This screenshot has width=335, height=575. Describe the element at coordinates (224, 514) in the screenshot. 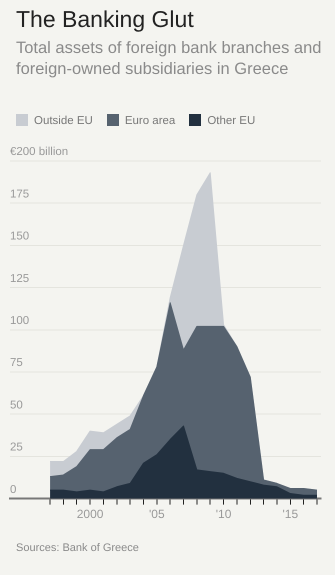

I see `x-tick-label: '10` at that location.